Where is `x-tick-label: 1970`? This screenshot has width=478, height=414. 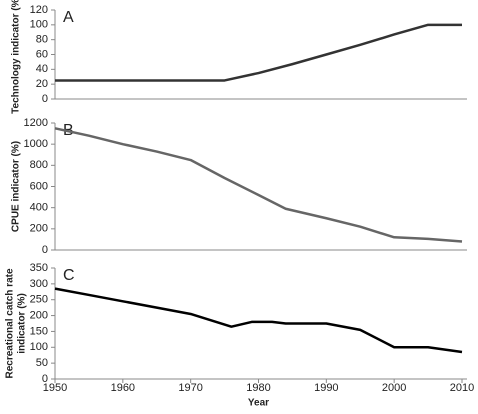 x-tick-label: 1970 is located at coordinates (190, 388).